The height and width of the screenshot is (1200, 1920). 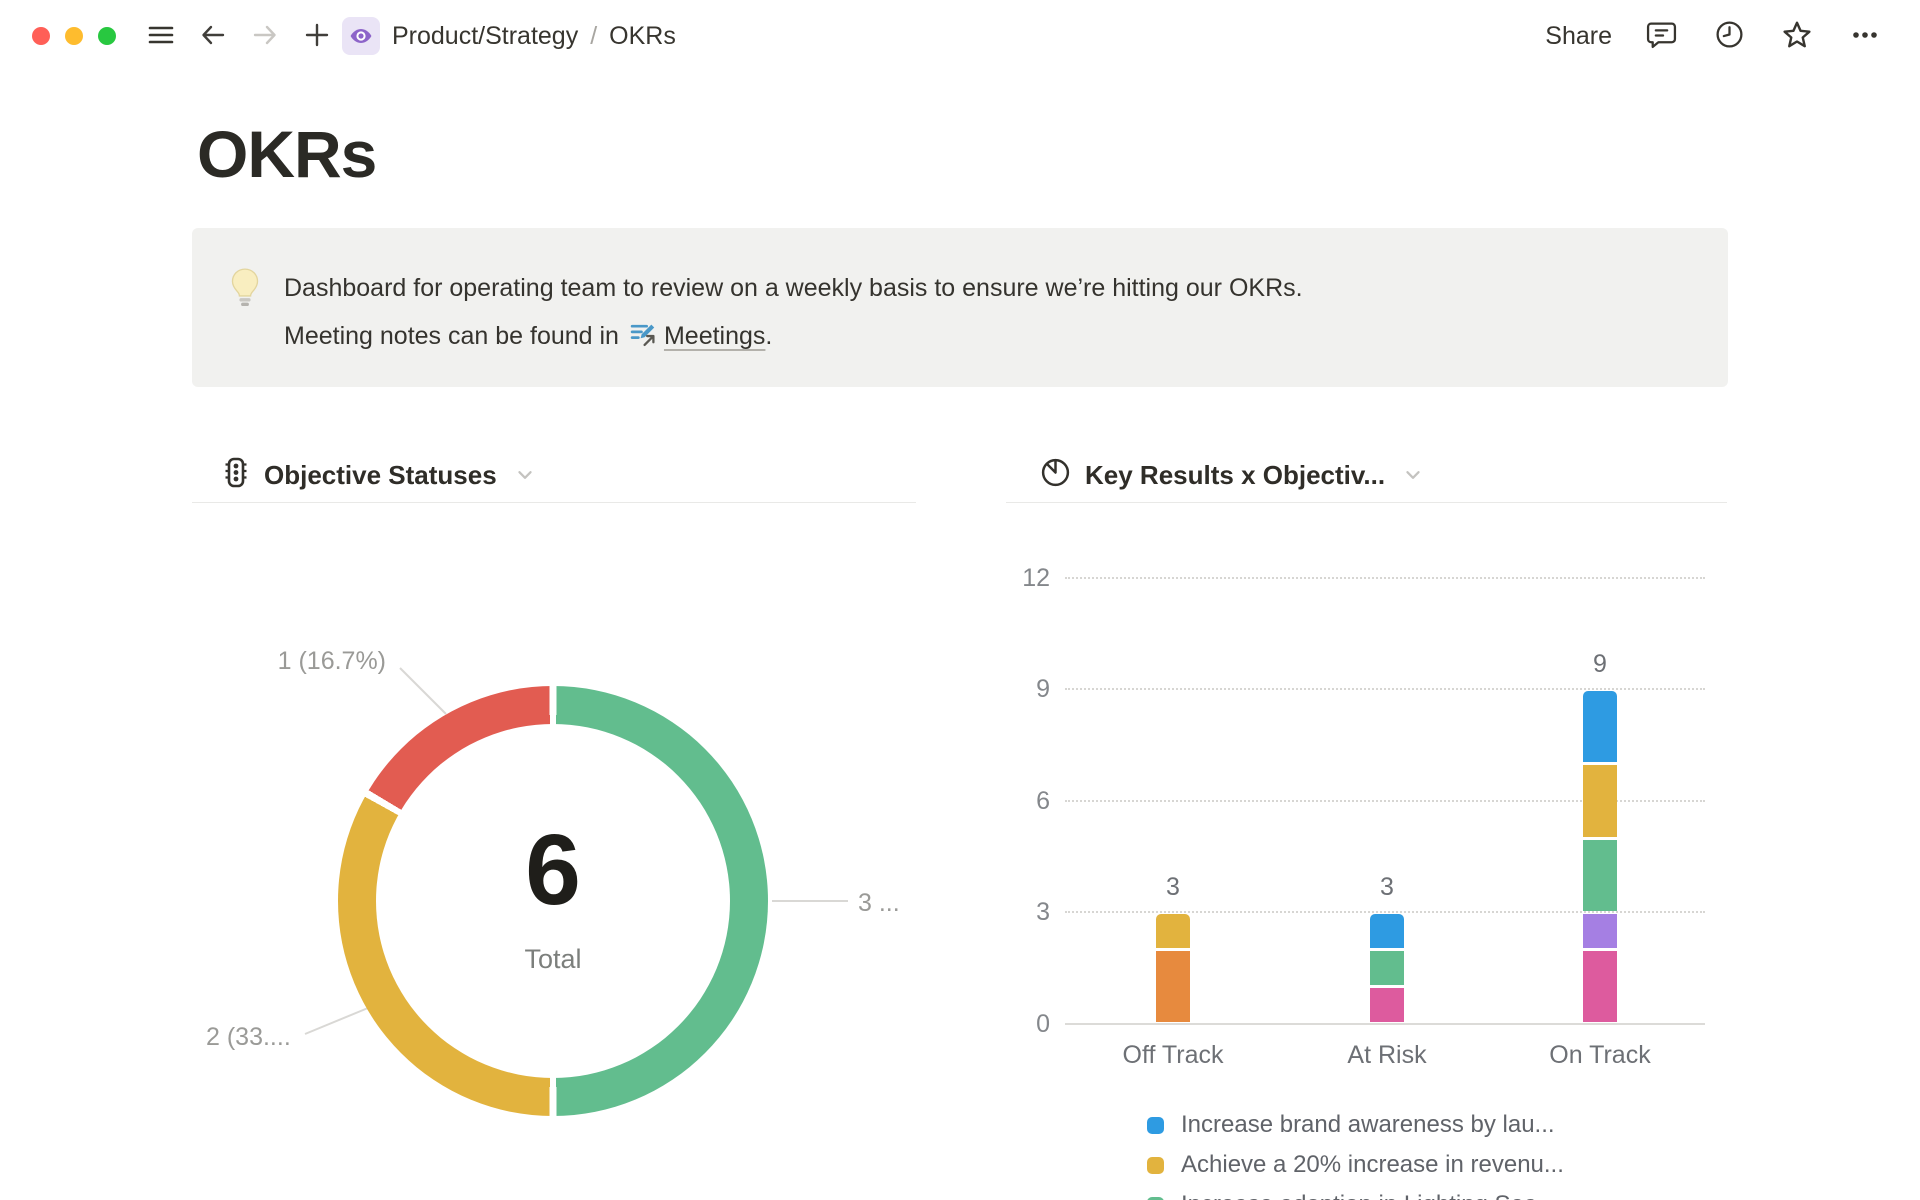 I want to click on hamburger-icon, so click(x=161, y=36).